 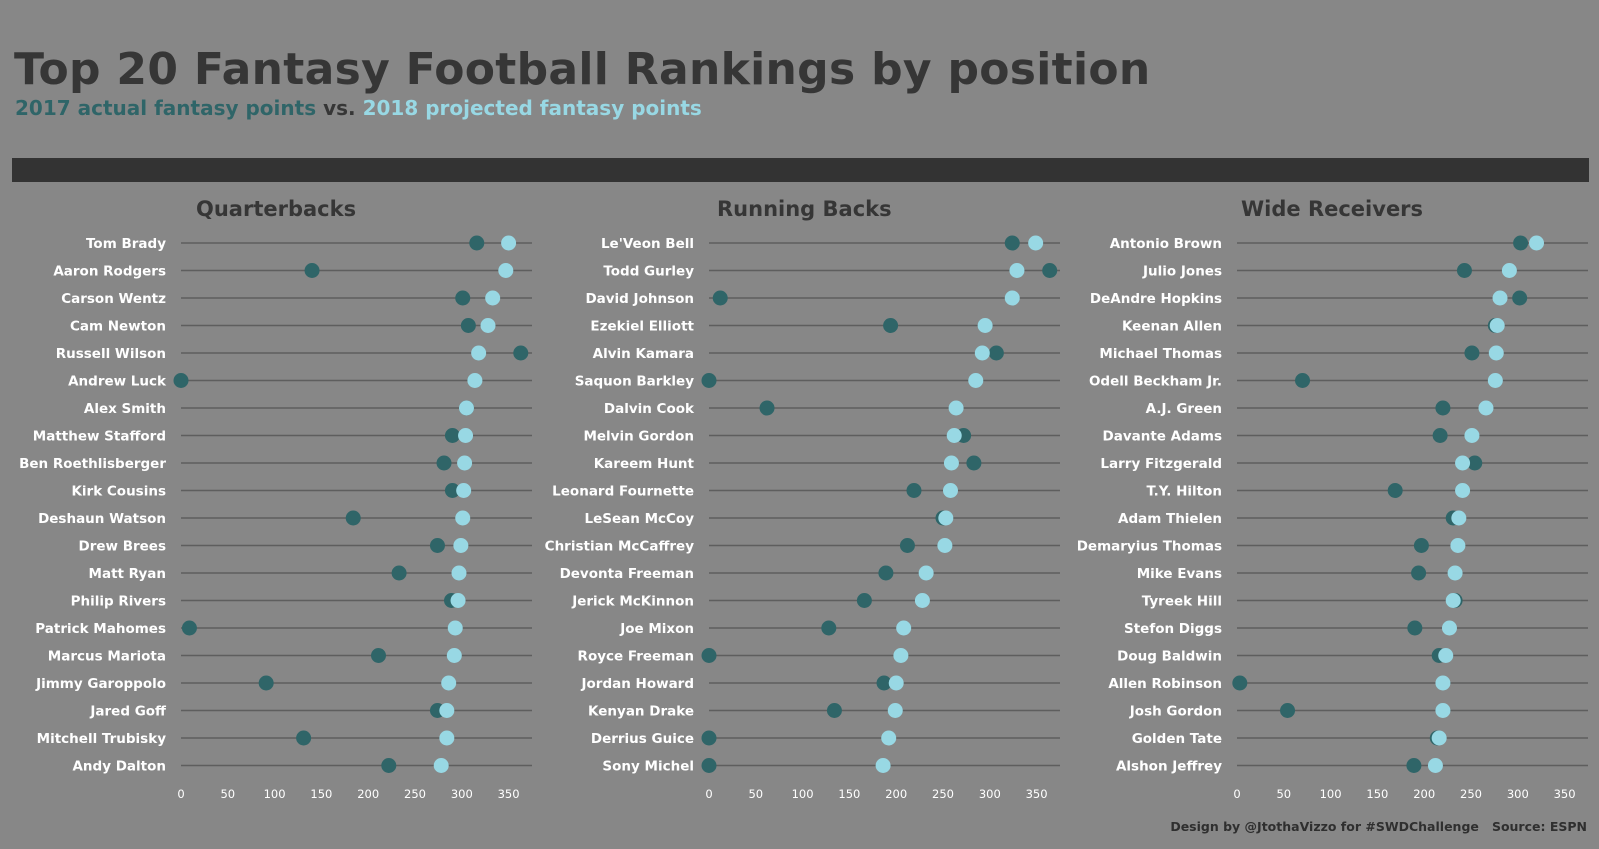 I want to click on x-tick-label: 250, so click(x=415, y=794).